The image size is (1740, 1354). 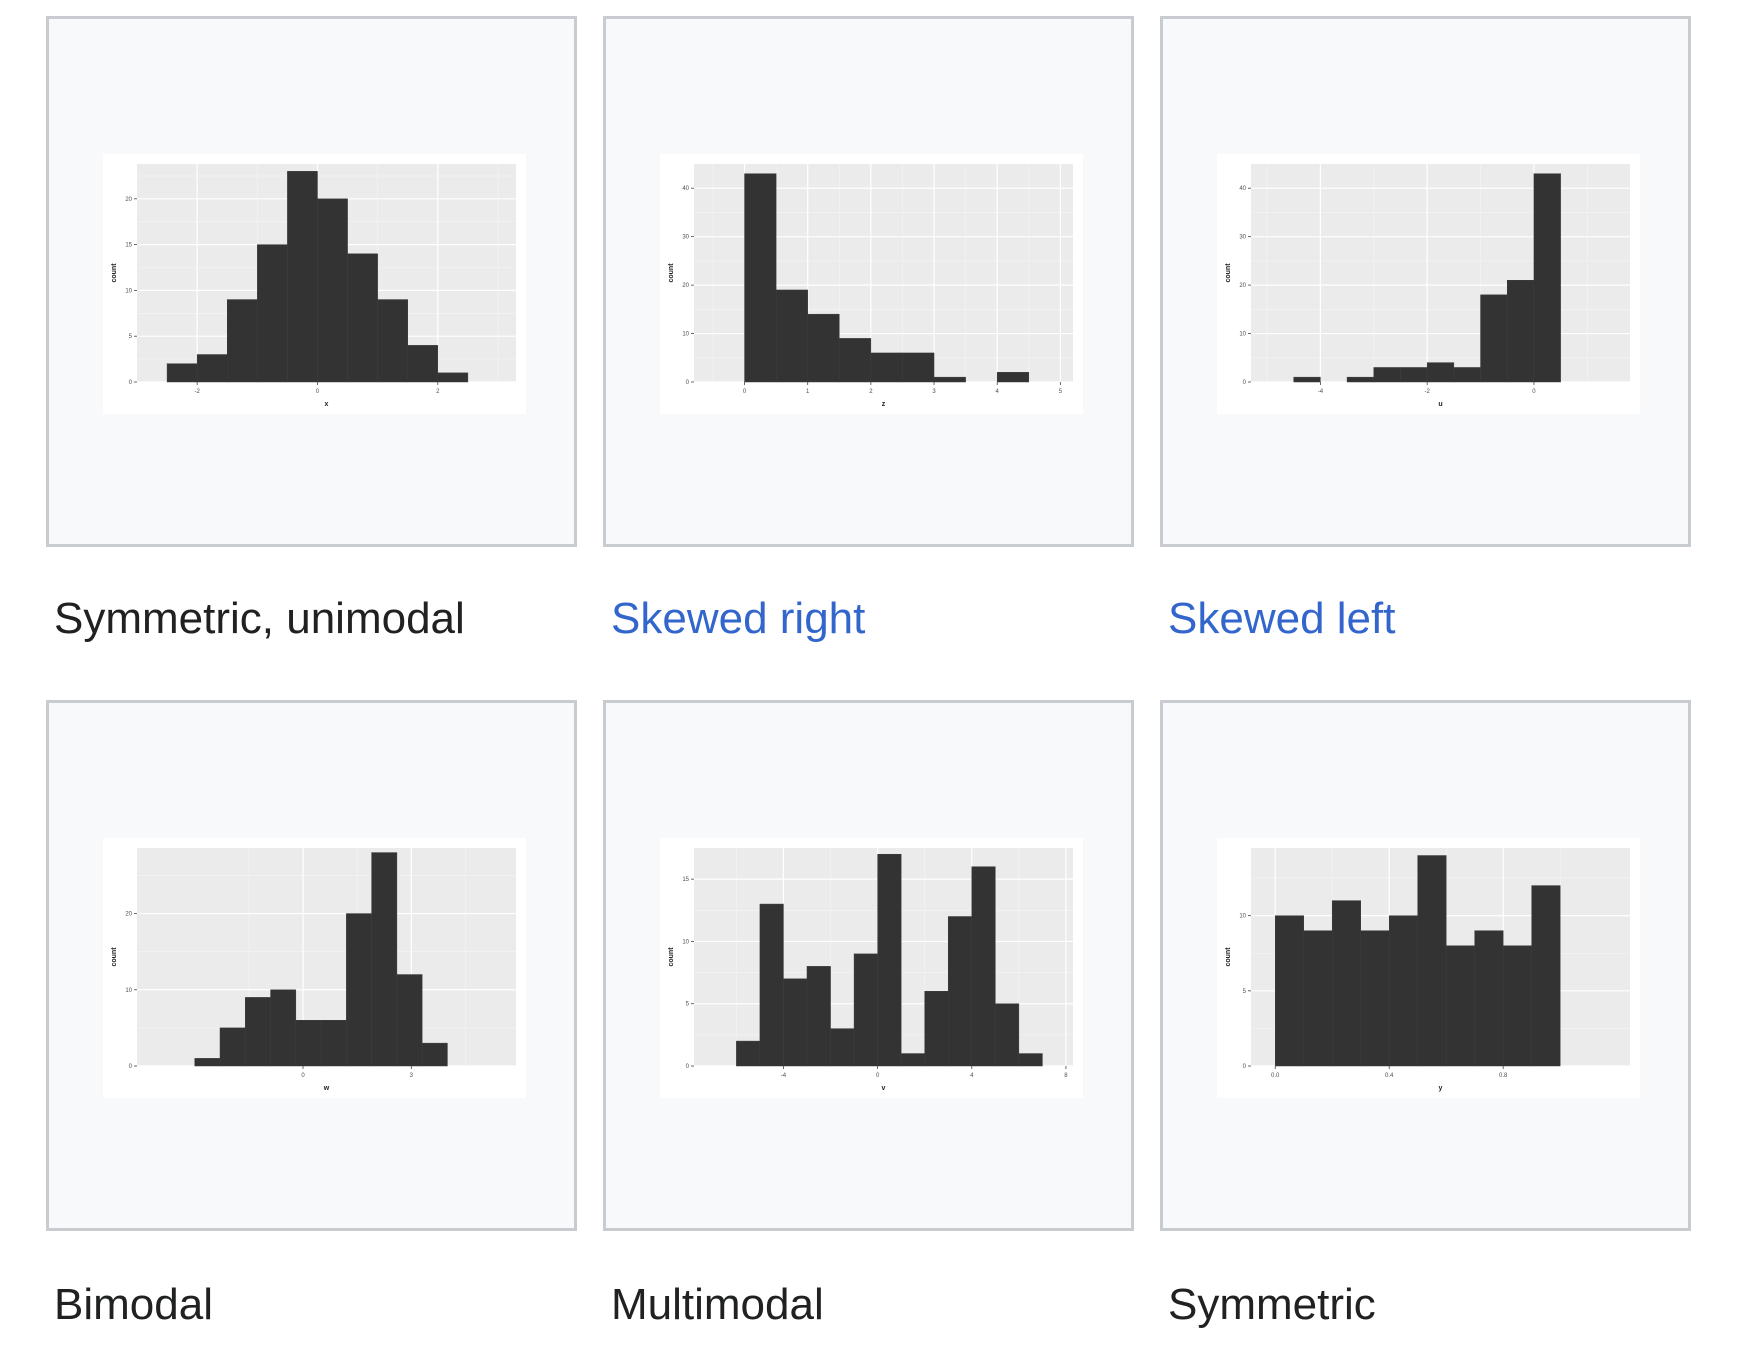 I want to click on caption-link-skewed-right: Skewed right, so click(x=738, y=618).